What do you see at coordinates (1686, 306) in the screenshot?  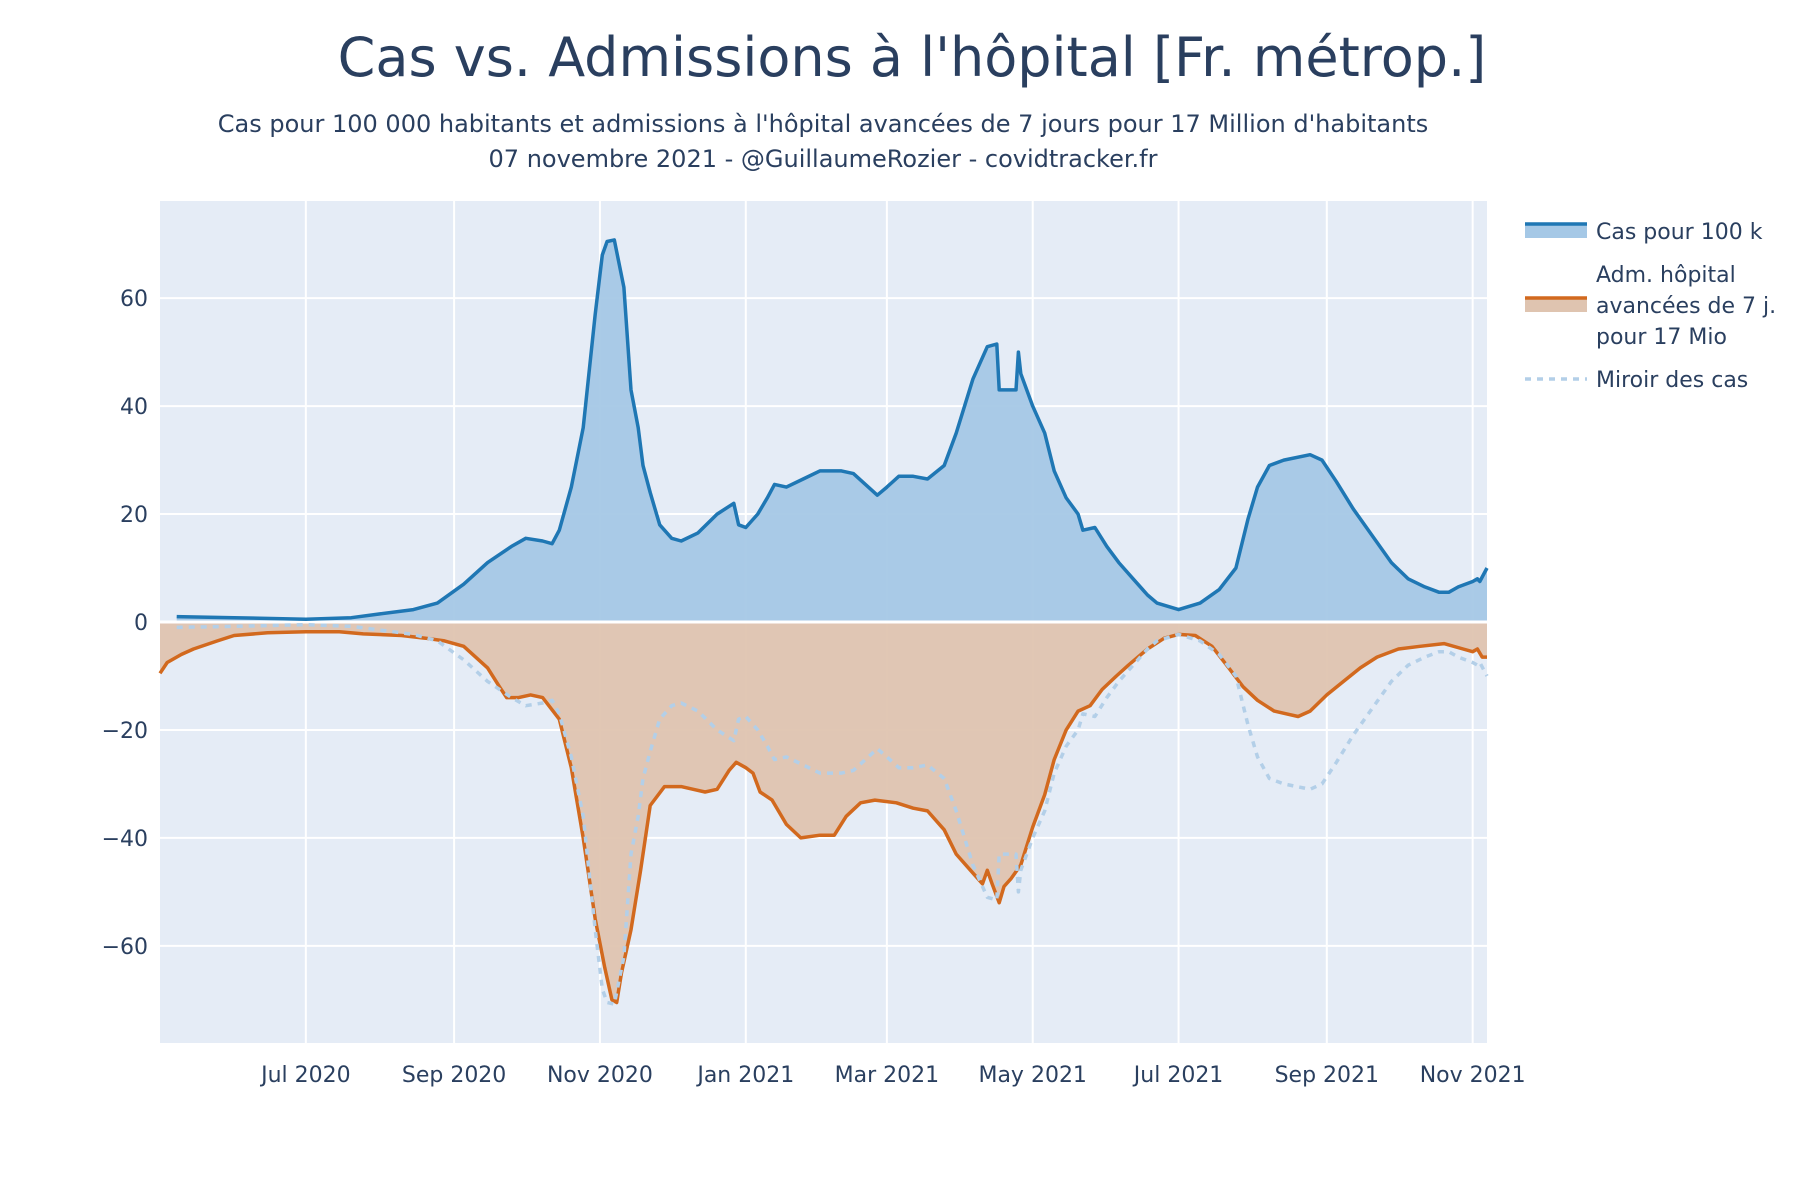 I see `legend-label-1: avancées de 7 j.` at bounding box center [1686, 306].